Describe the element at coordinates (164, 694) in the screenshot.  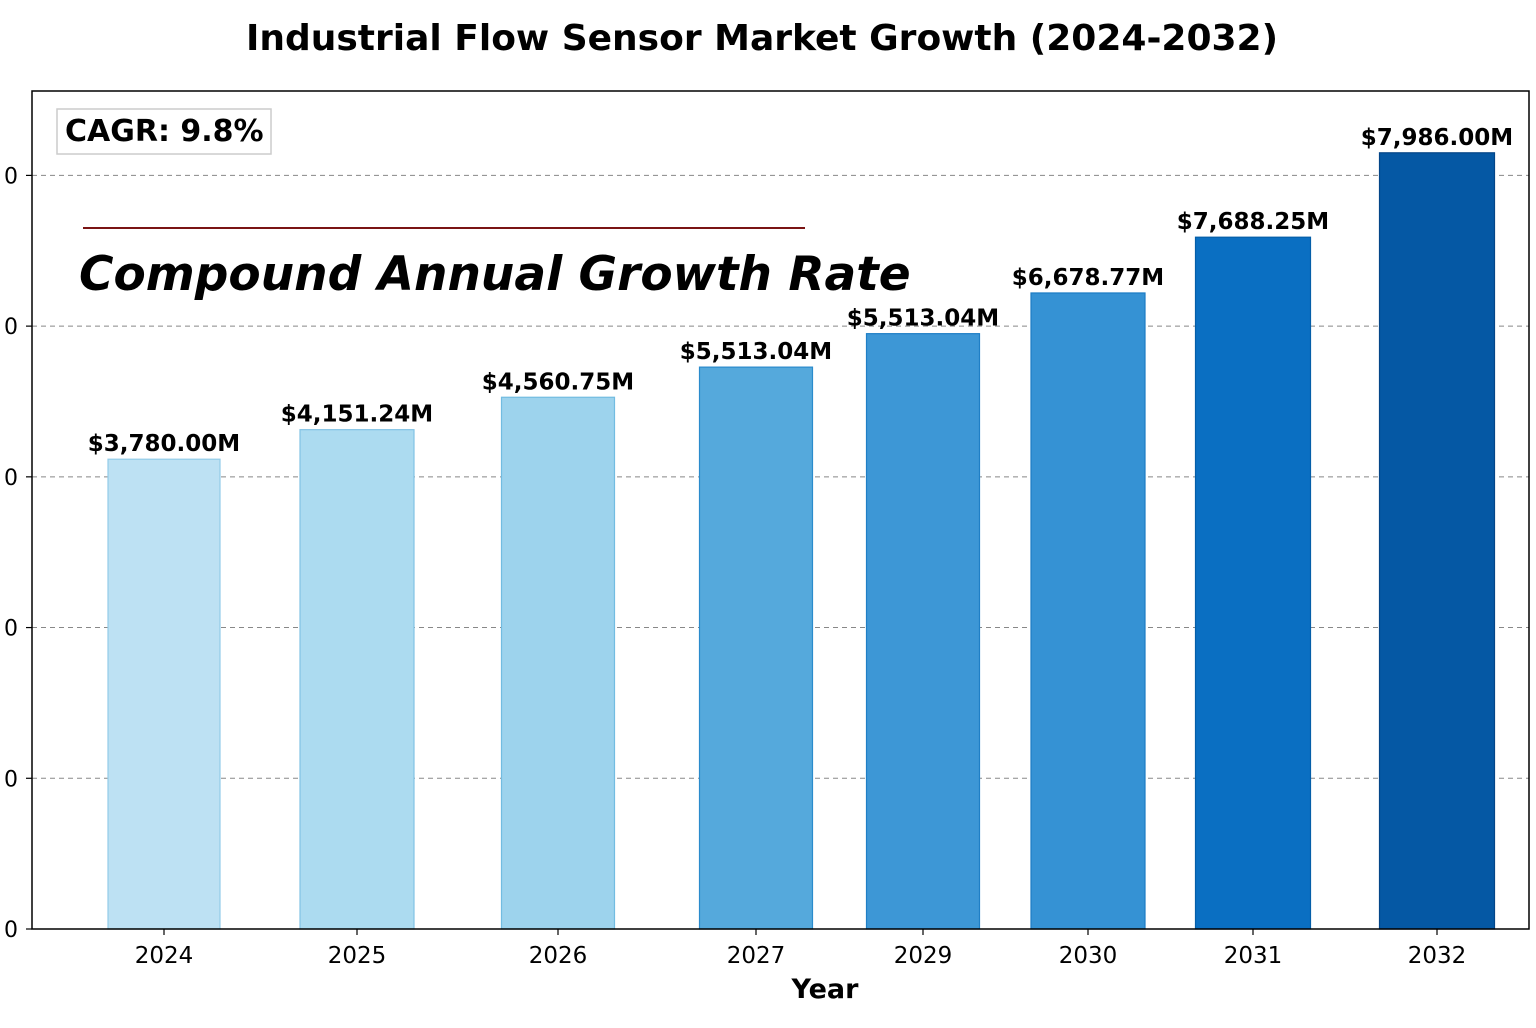
I see `bar-2024` at that location.